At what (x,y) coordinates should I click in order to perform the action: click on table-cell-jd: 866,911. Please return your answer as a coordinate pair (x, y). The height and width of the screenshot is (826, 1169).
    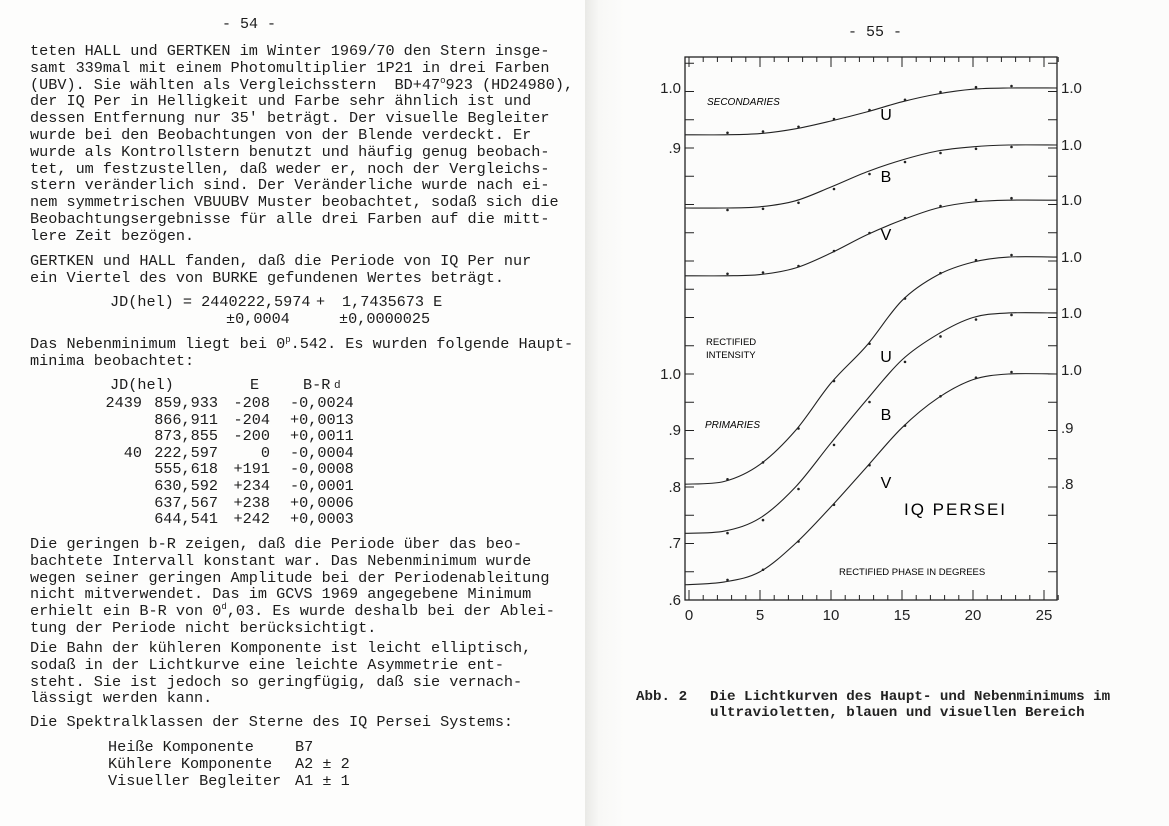
    Looking at the image, I should click on (186, 419).